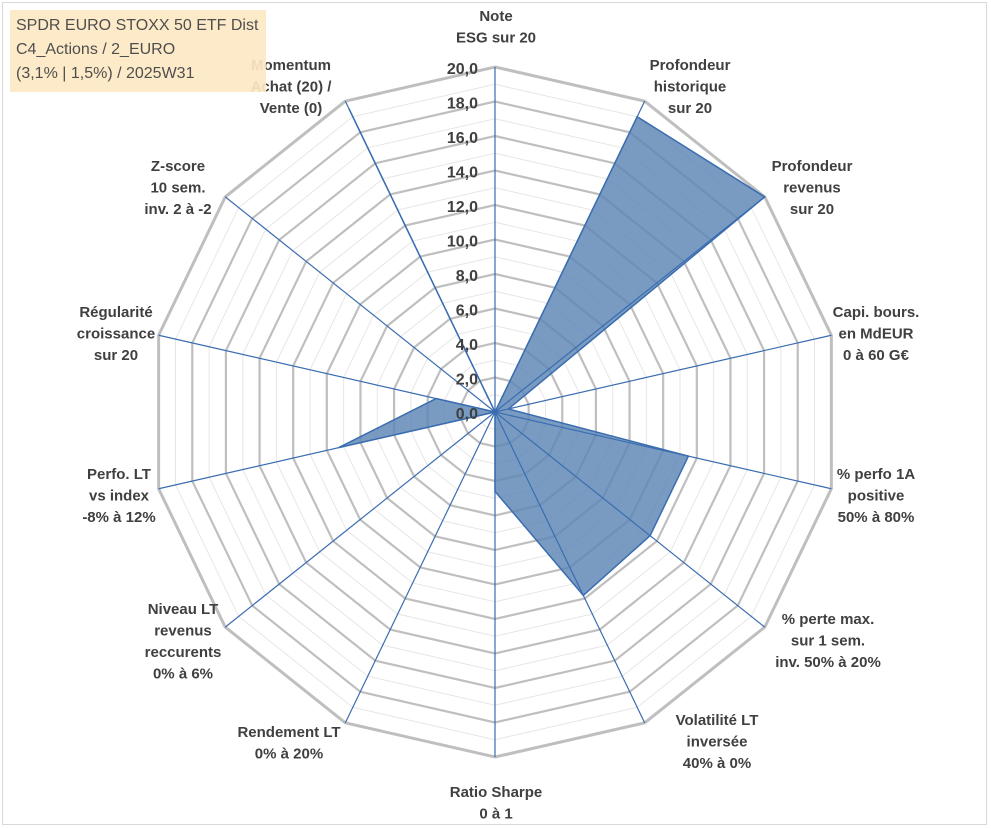 This screenshot has height=829, width=991. I want to click on axis-label: Profondeur historique sur 20, so click(690, 87).